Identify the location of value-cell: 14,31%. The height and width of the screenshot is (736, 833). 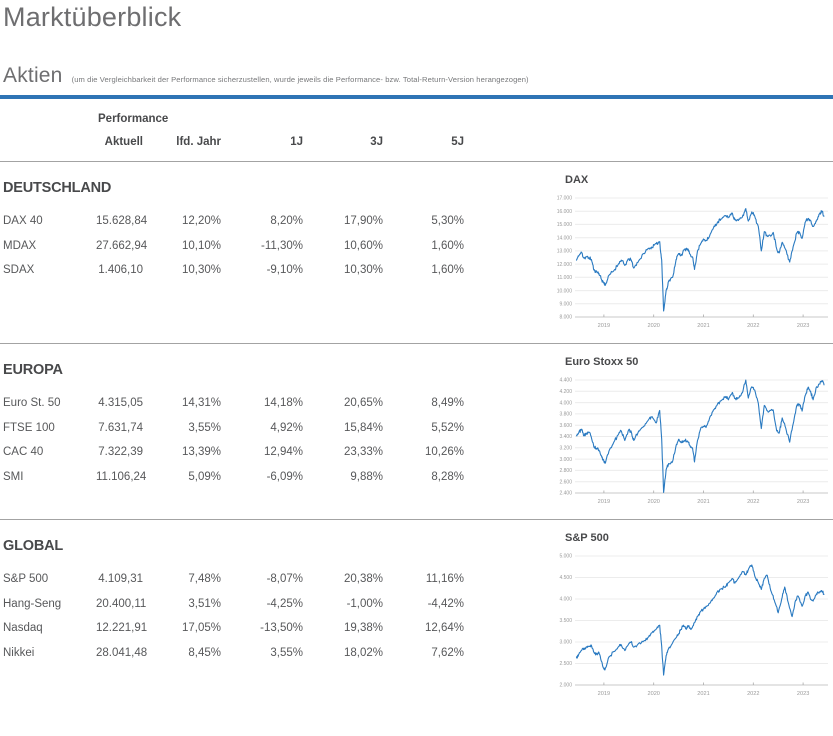
(201, 403).